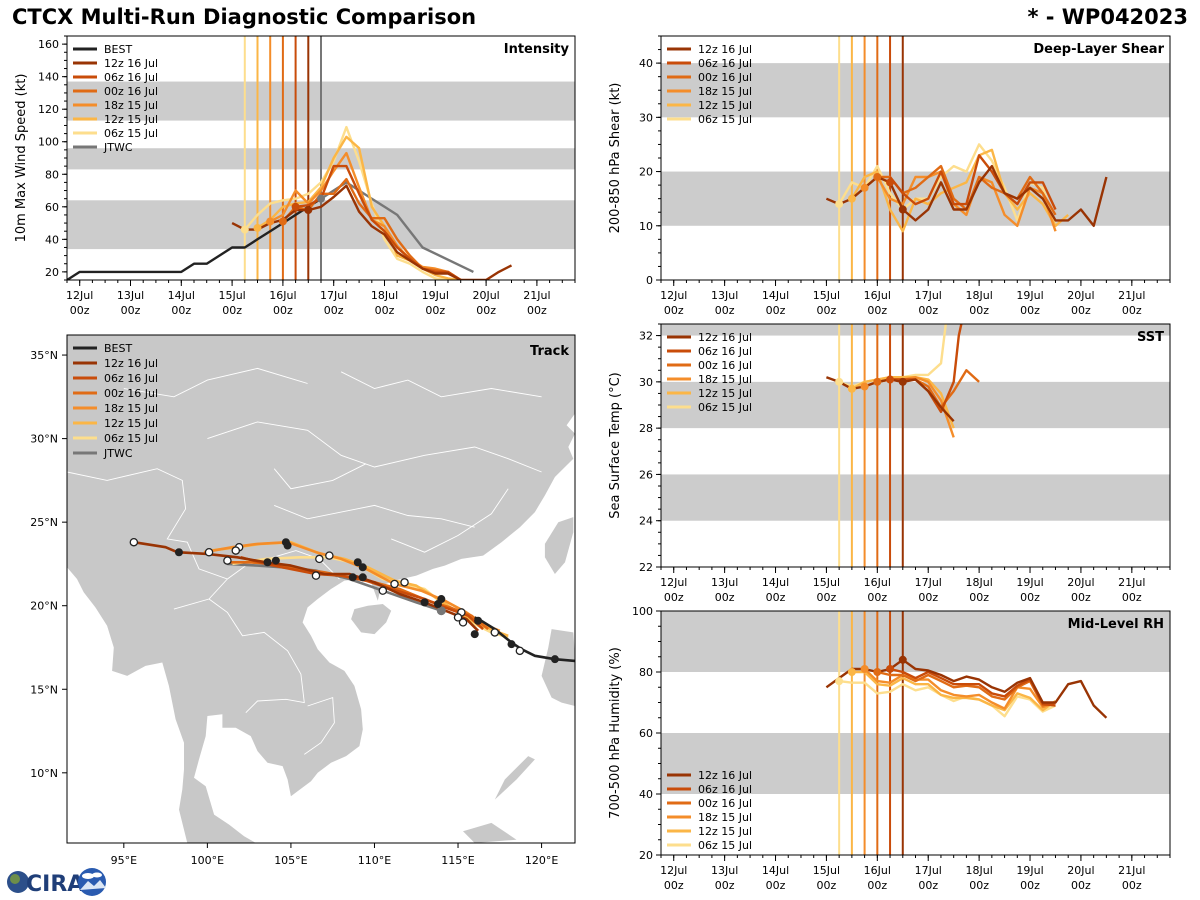 This screenshot has height=900, width=1200. I want to click on panel-title: Deep-Layer Shear, so click(1098, 49).